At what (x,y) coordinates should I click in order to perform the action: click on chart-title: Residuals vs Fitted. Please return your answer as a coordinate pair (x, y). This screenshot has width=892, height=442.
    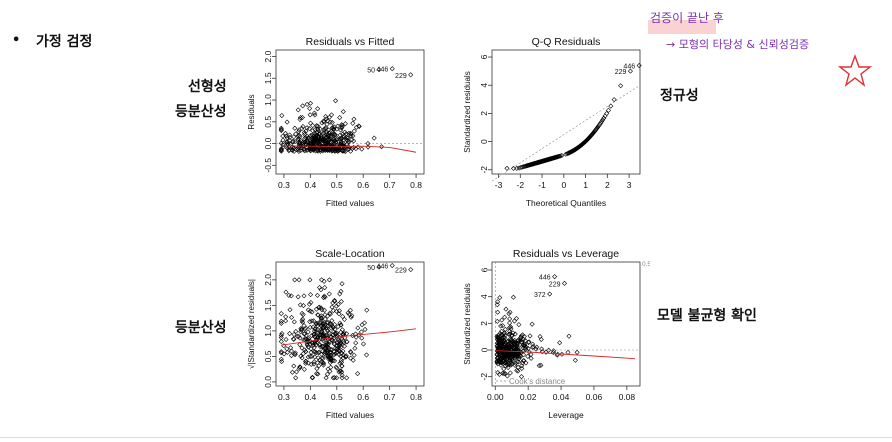
    Looking at the image, I should click on (350, 42).